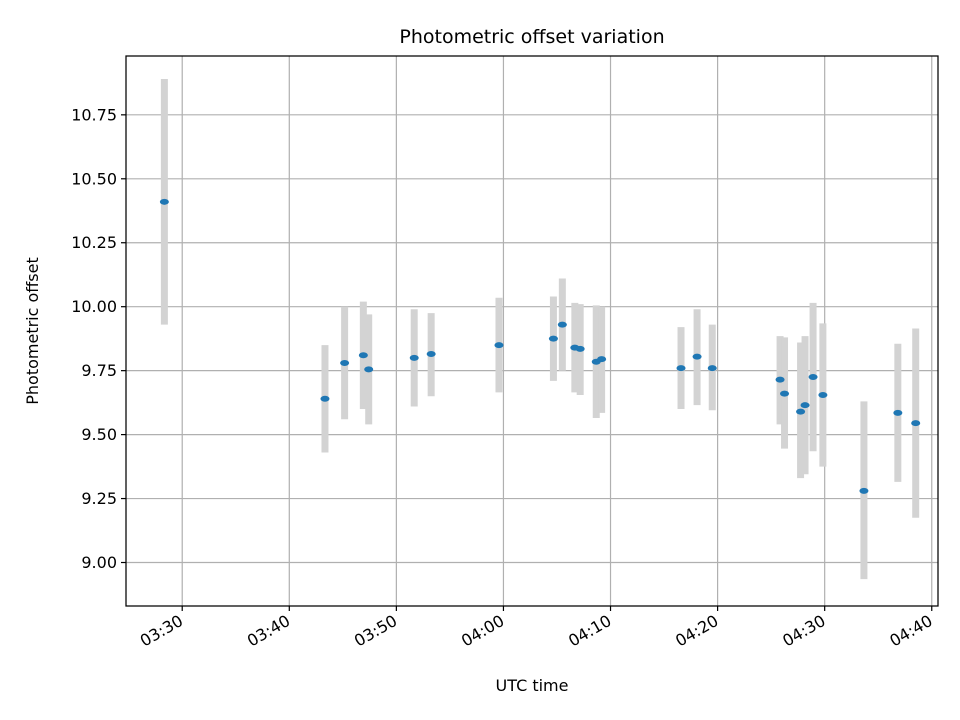 This screenshot has height=720, width=960. What do you see at coordinates (99, 370) in the screenshot?
I see `y-tick-label: 9.75` at bounding box center [99, 370].